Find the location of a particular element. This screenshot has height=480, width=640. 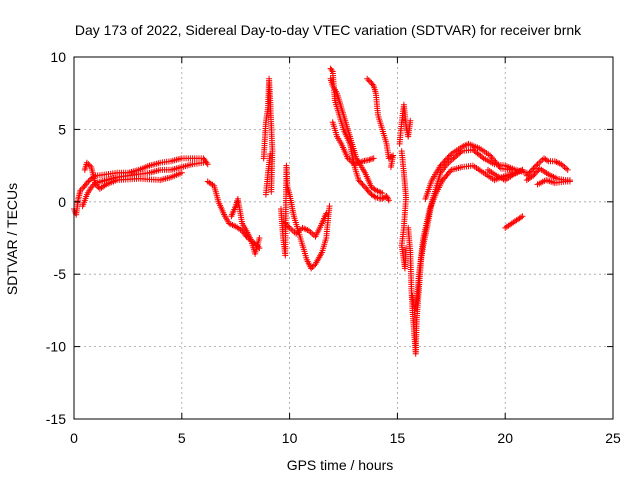

y-tick-label: -10 is located at coordinates (56, 347).